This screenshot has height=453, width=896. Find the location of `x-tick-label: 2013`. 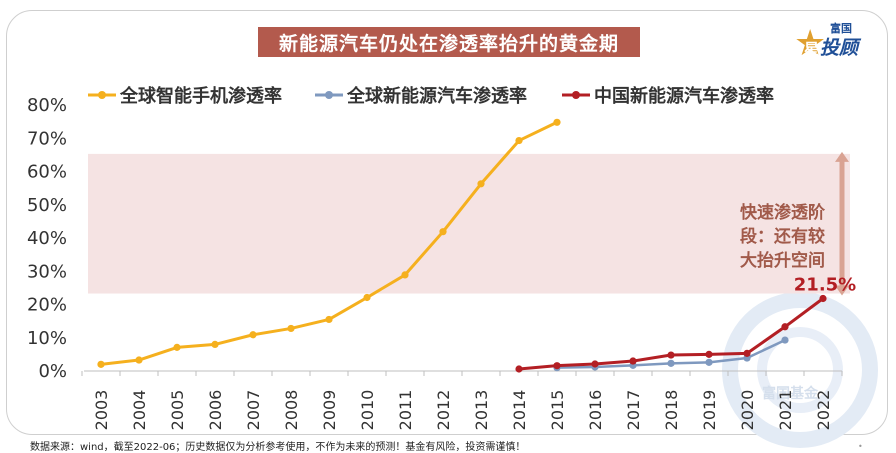

x-tick-label: 2013 is located at coordinates (481, 410).